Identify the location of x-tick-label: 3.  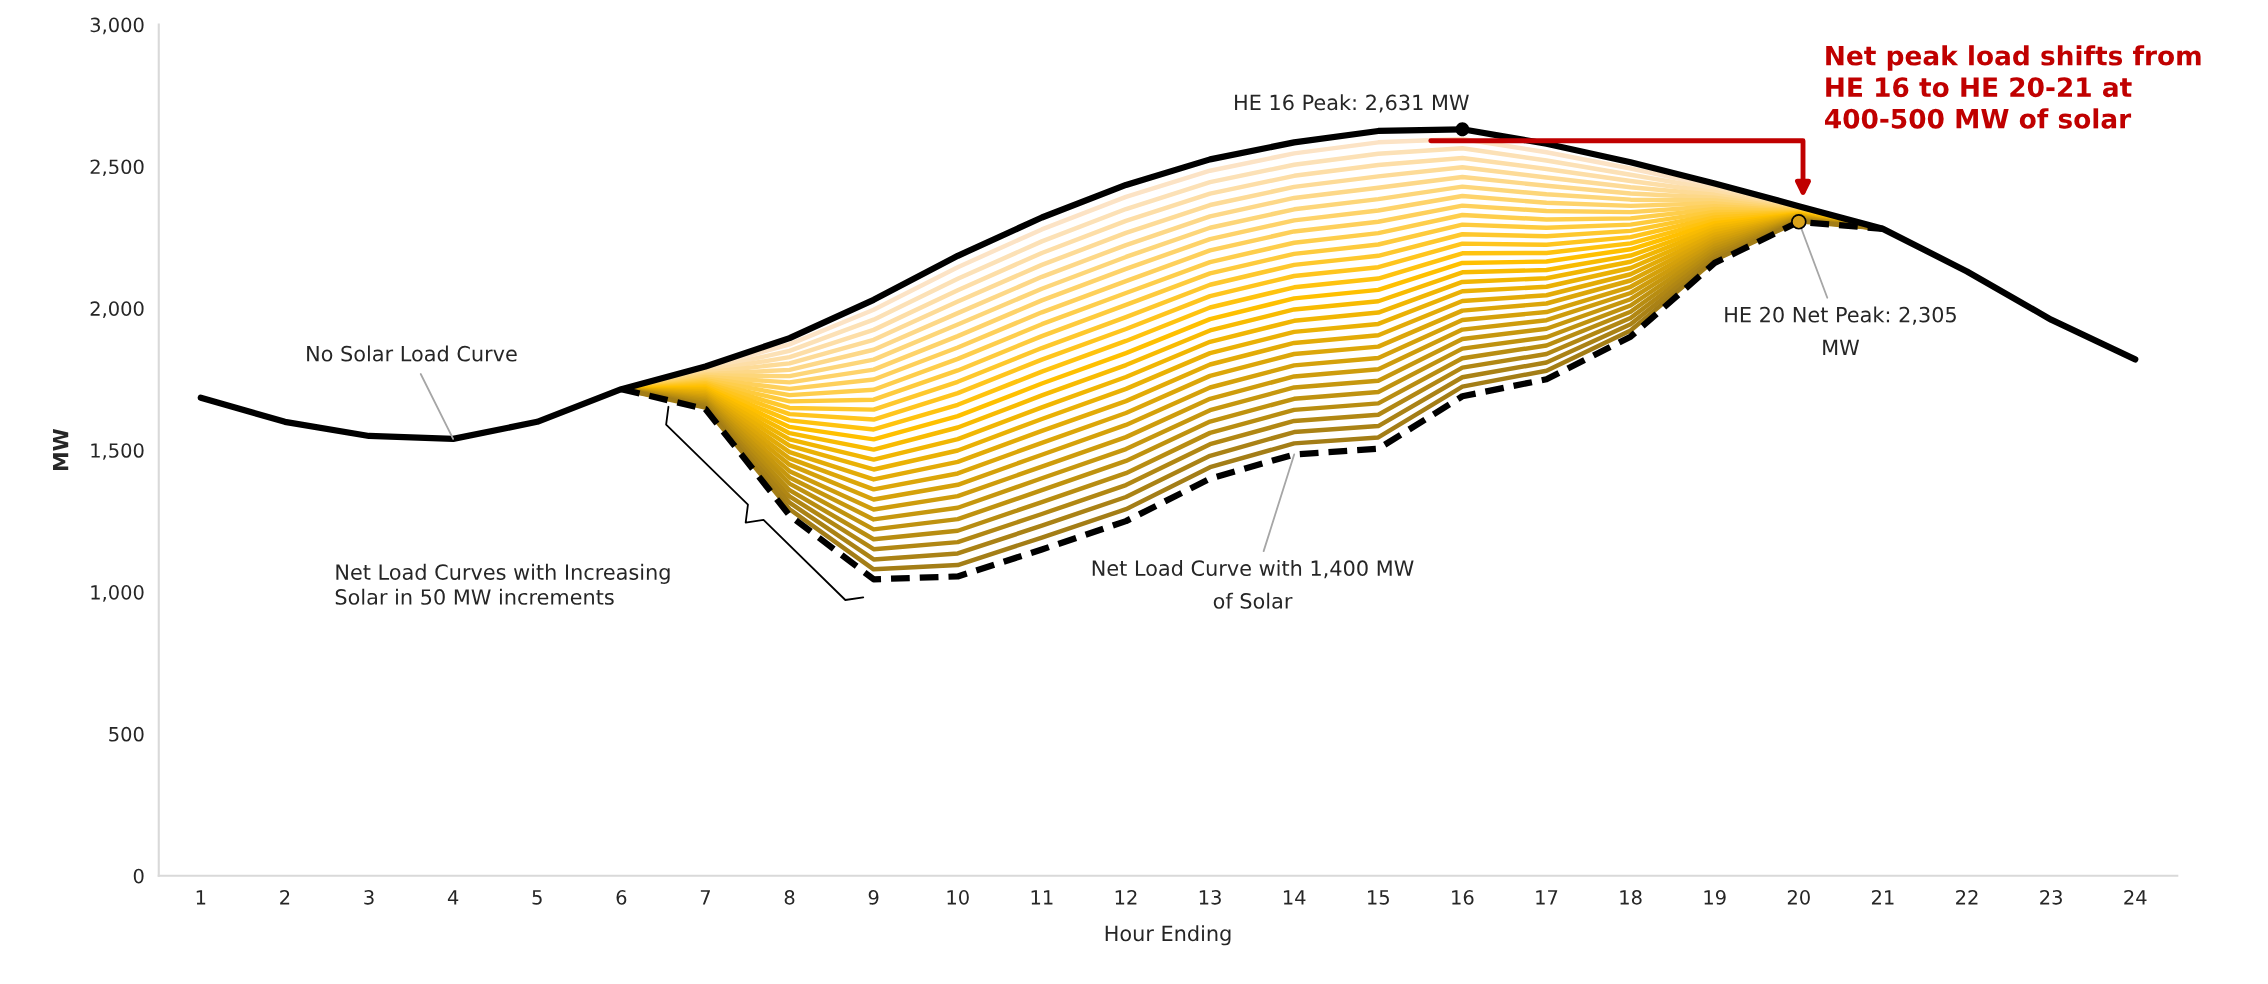
(369, 897).